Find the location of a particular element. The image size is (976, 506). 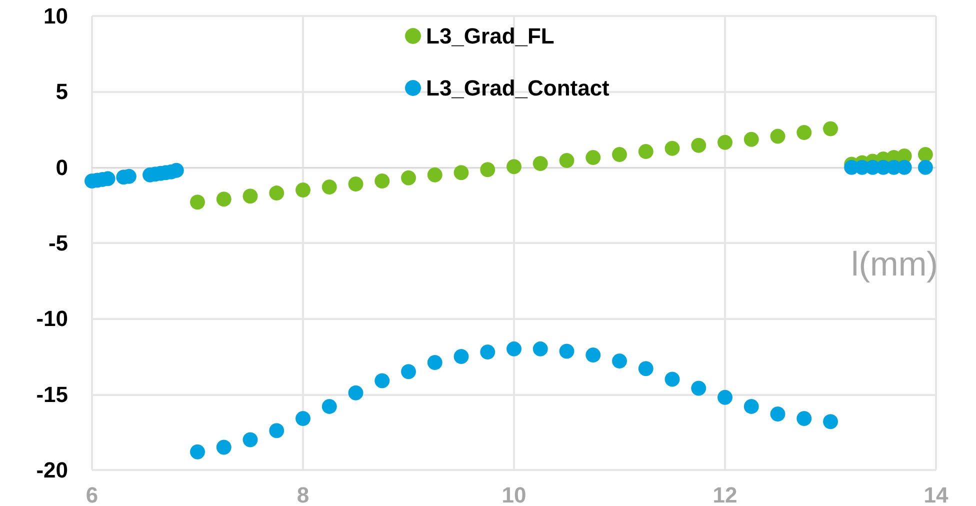

x-tick-label: 12 is located at coordinates (725, 494).